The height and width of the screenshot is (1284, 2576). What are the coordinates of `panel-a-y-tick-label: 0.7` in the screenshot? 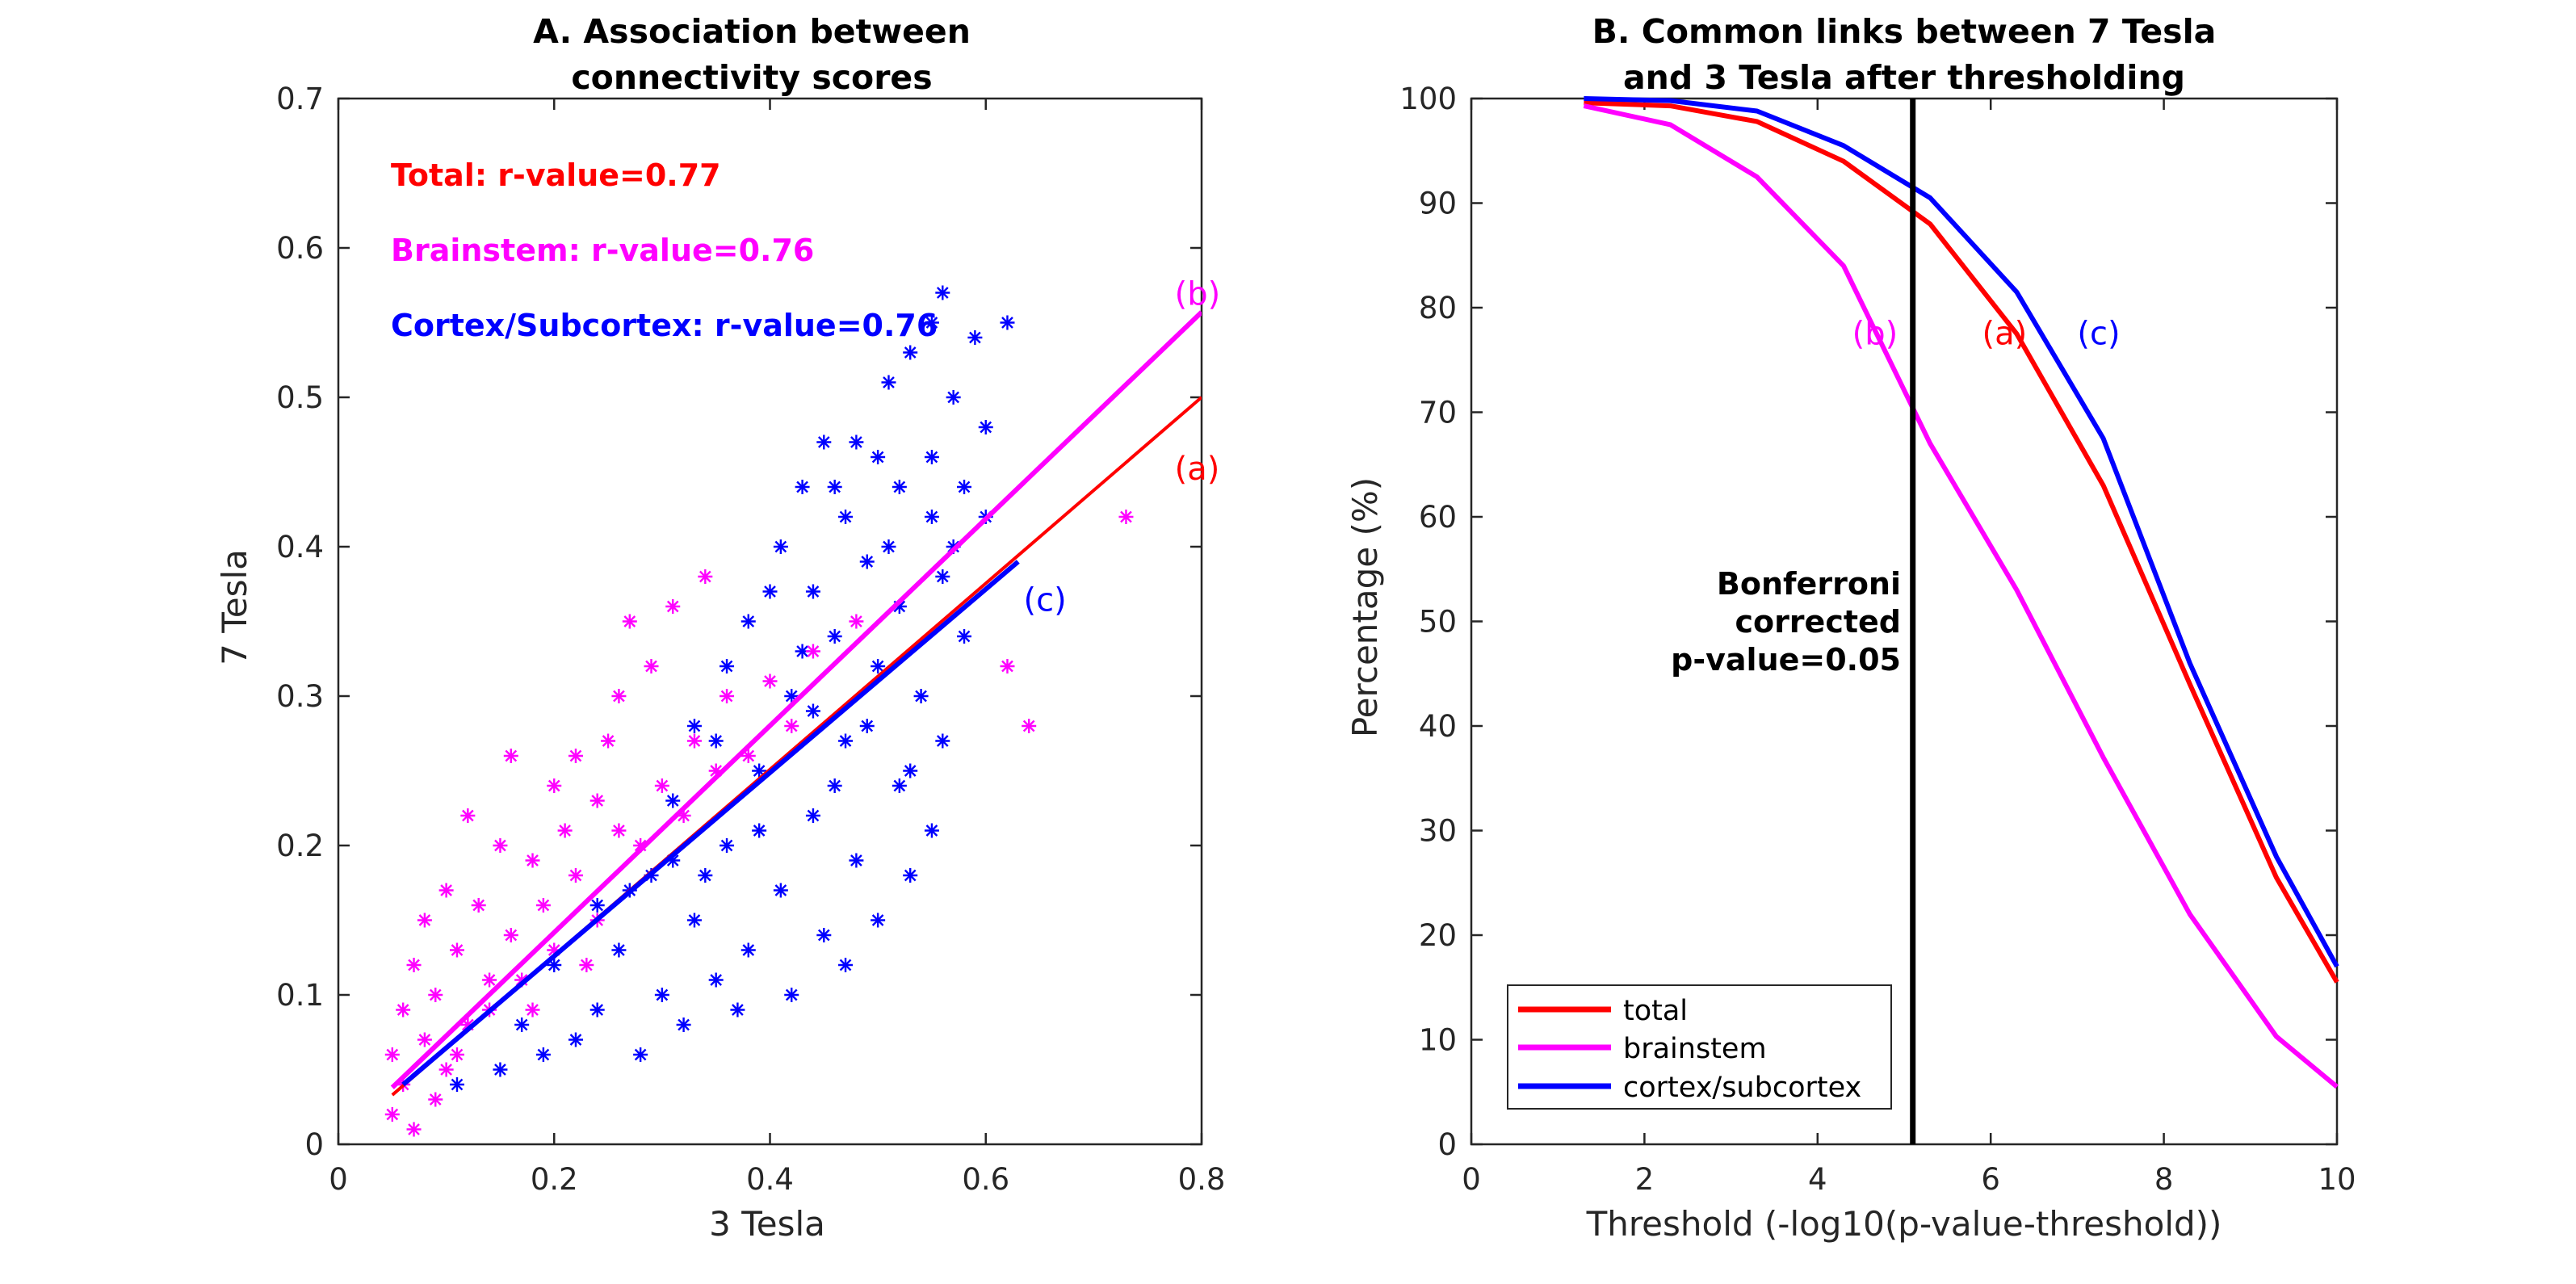 It's located at (300, 99).